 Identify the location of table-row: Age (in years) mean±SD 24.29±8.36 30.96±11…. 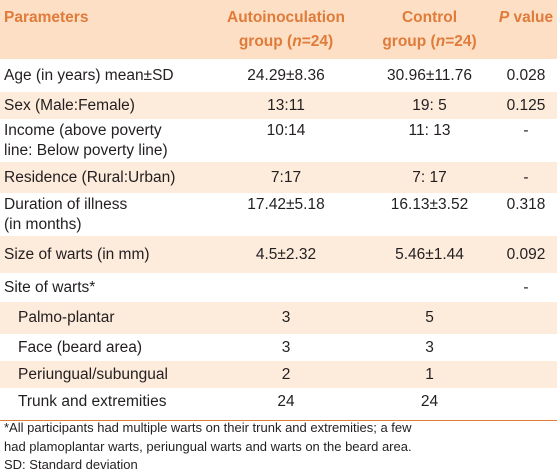
(278, 75).